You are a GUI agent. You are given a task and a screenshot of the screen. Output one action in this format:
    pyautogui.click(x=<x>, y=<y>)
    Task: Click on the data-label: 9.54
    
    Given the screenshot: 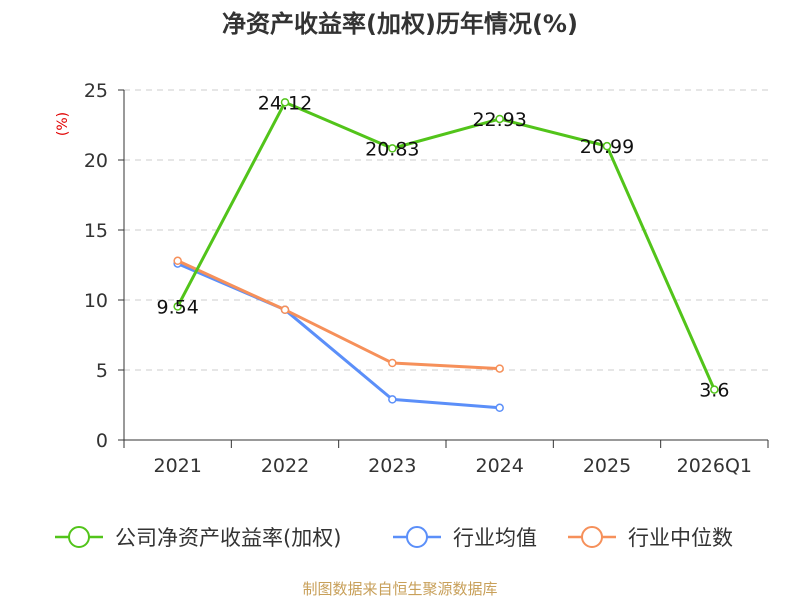 What is the action you would take?
    pyautogui.click(x=178, y=307)
    